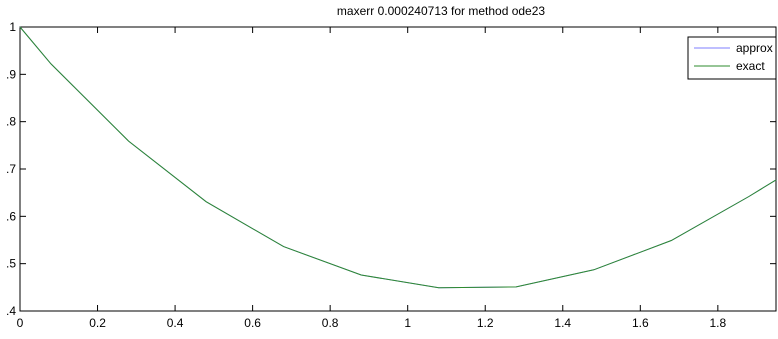 This screenshot has height=339, width=778. Describe the element at coordinates (750, 66) in the screenshot. I see `legend-label-exact: exact` at that location.